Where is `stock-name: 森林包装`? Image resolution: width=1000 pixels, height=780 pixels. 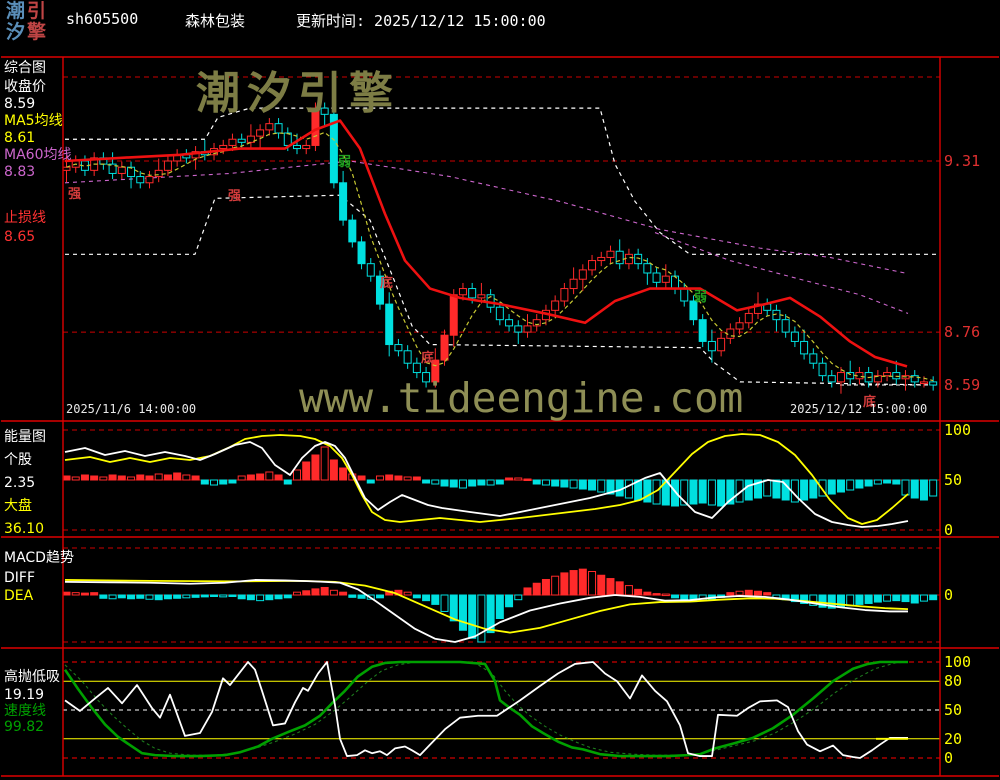
stock-name: 森林包装 is located at coordinates (215, 21).